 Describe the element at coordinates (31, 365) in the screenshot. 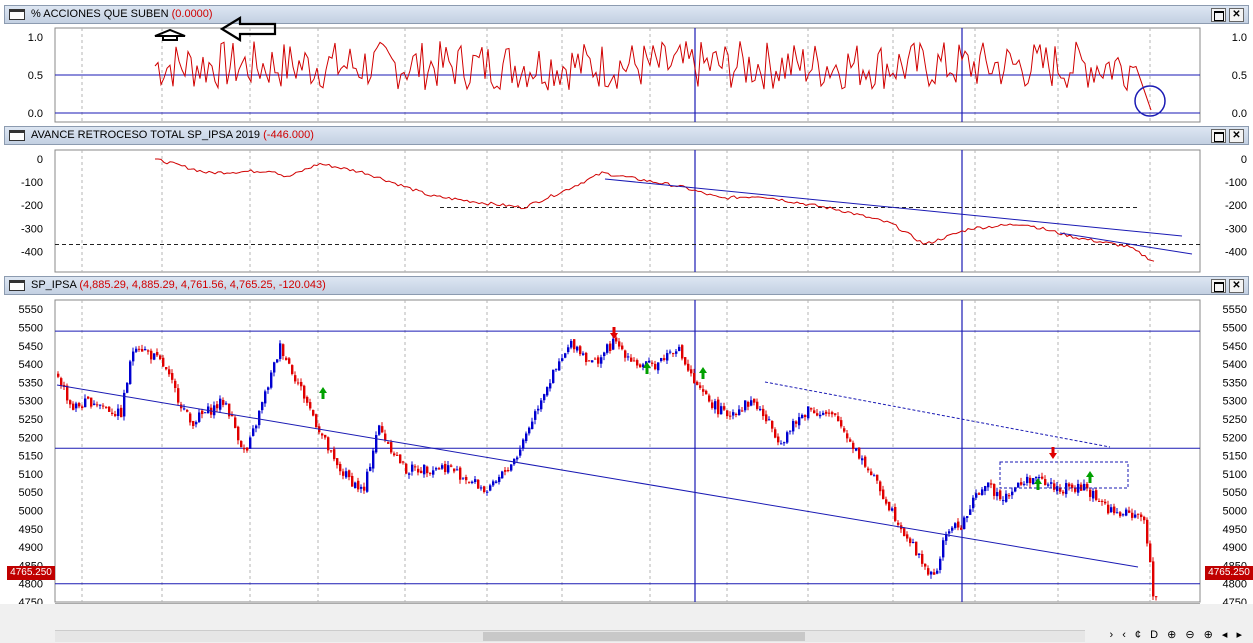

I see `y-tick-label-left: 5400` at that location.